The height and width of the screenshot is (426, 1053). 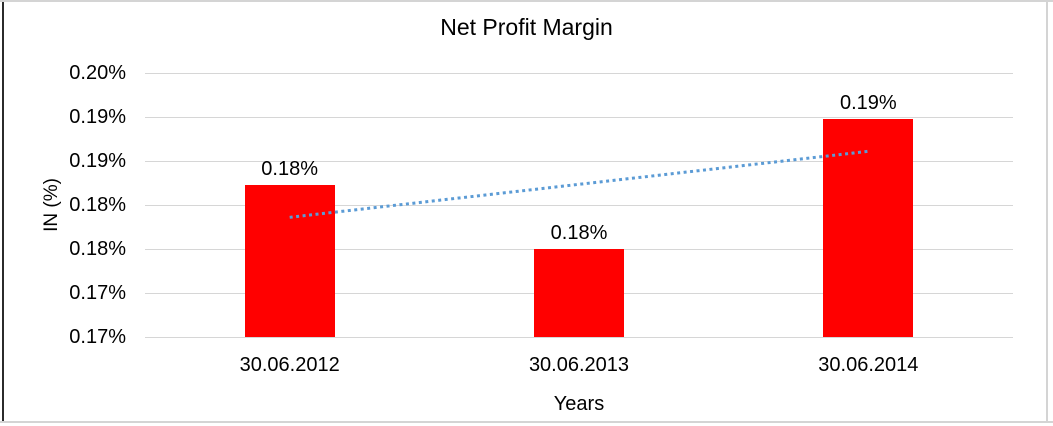 What do you see at coordinates (289, 365) in the screenshot?
I see `x-axis-tick-label: 30.06.2012` at bounding box center [289, 365].